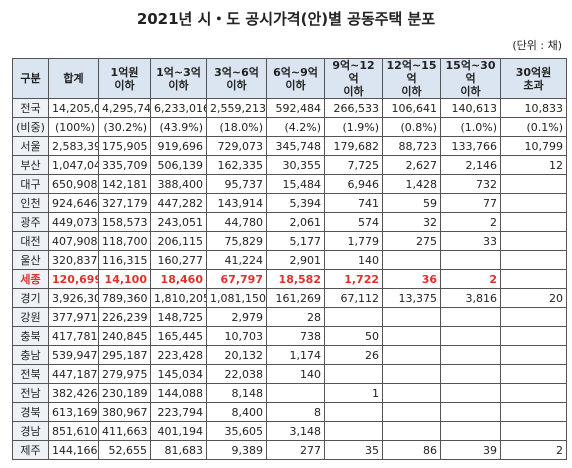  What do you see at coordinates (411, 279) in the screenshot?
I see `cell: 36` at bounding box center [411, 279].